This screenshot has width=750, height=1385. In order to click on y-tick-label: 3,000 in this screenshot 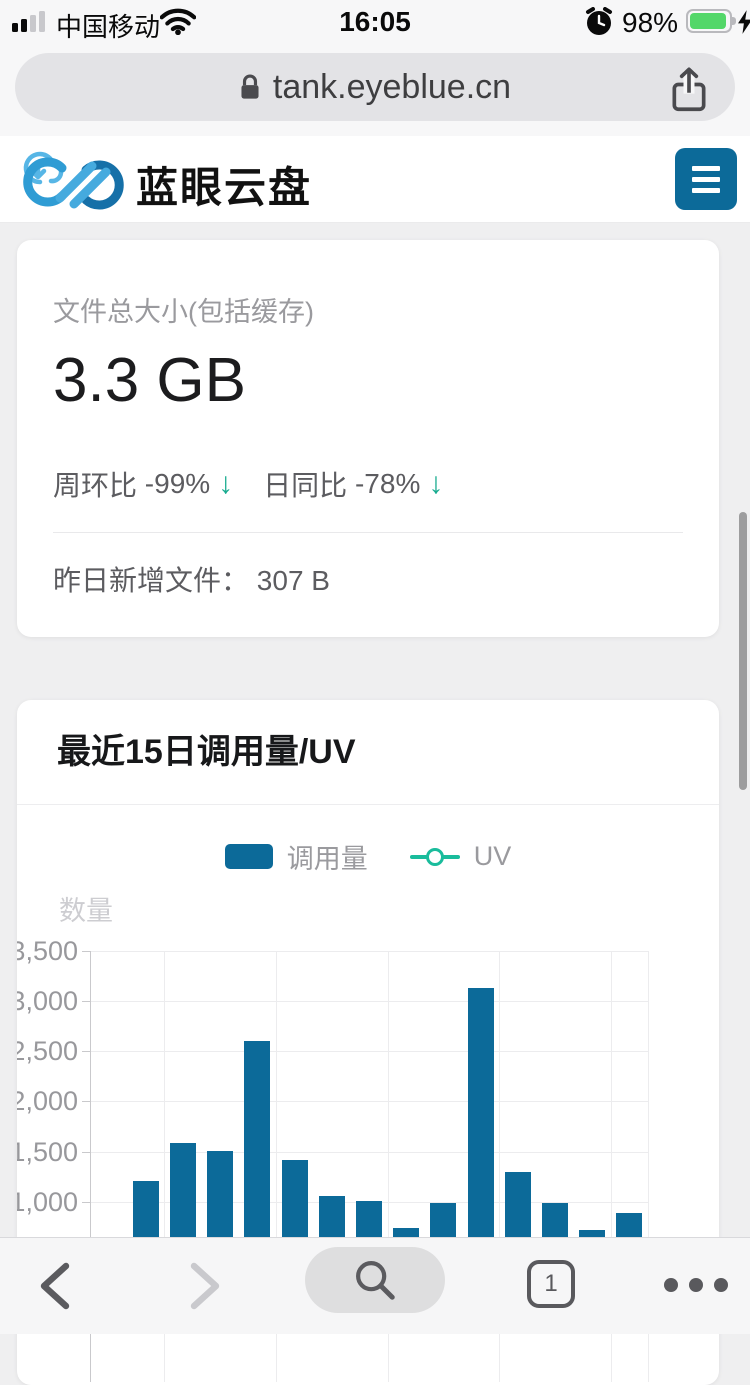, I will do `click(47, 1001)`.